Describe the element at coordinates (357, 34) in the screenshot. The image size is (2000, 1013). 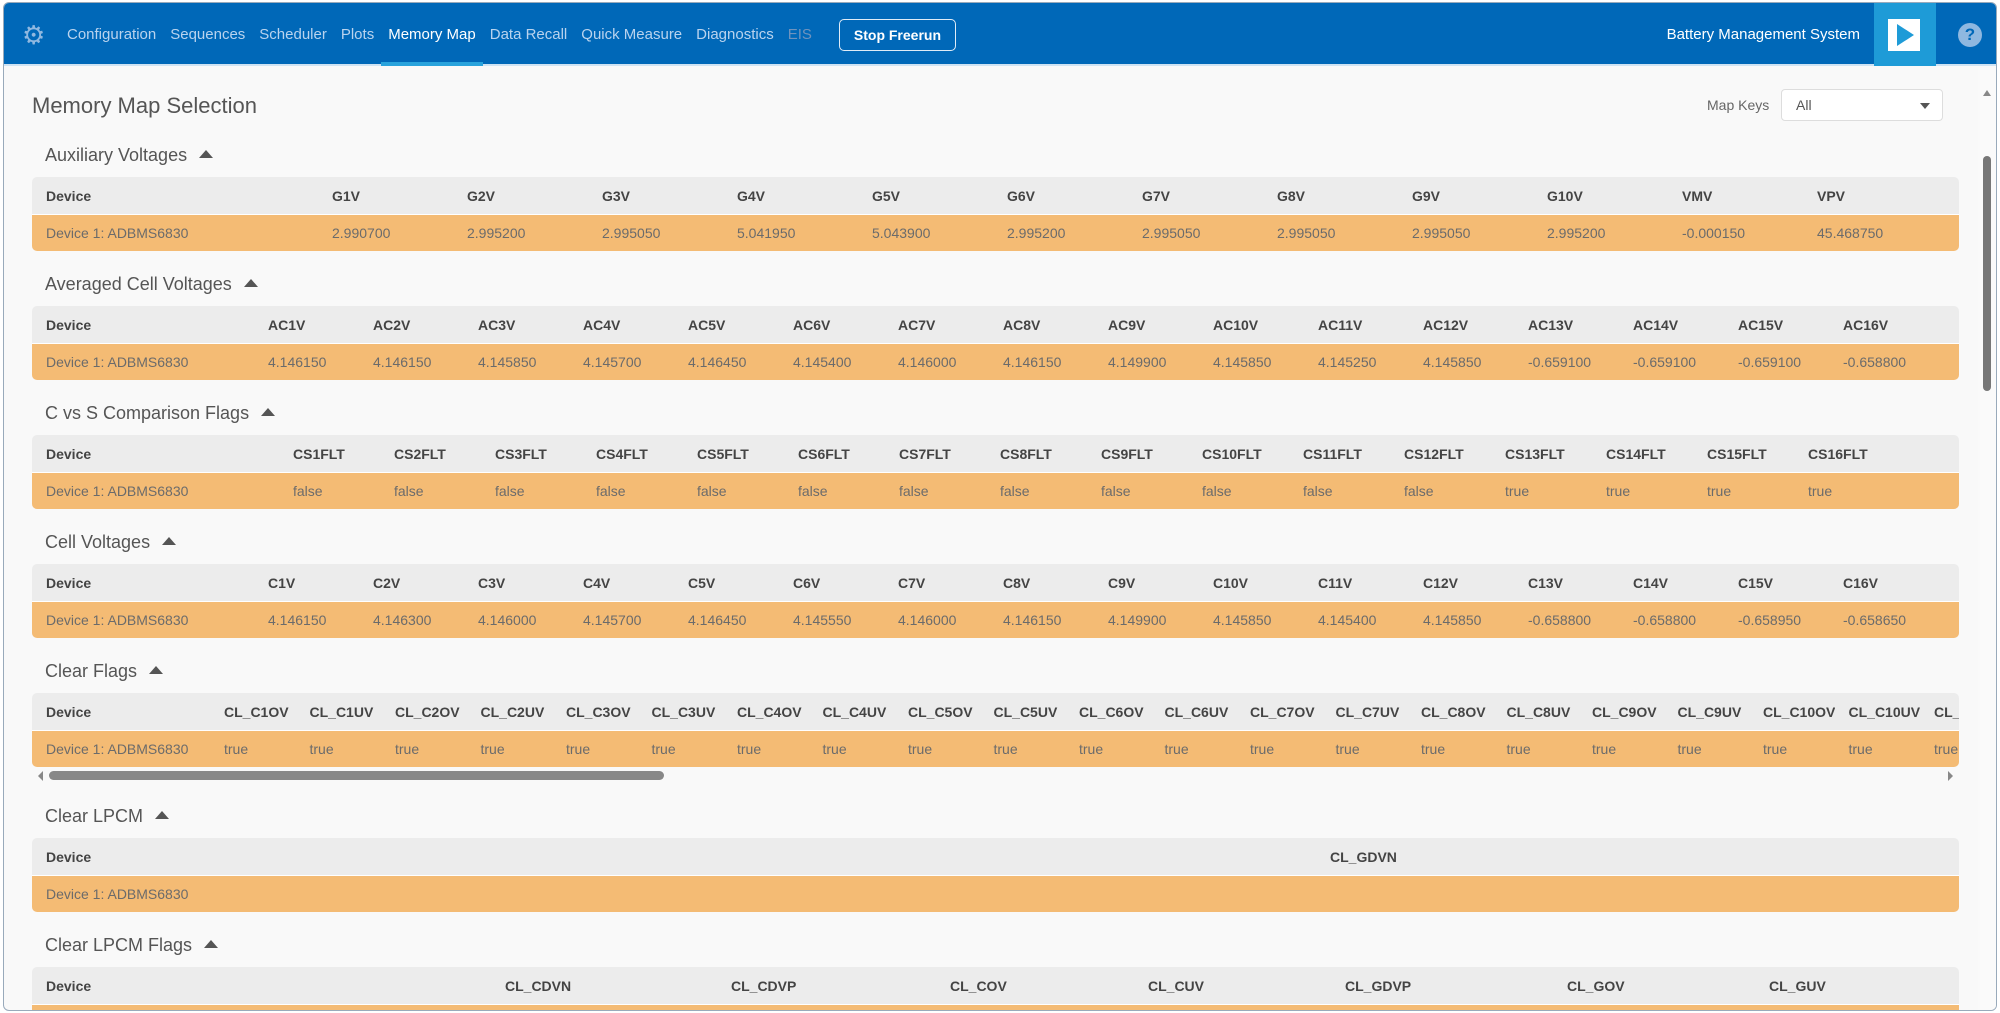
I see `nav-tab-plots: Plots` at that location.